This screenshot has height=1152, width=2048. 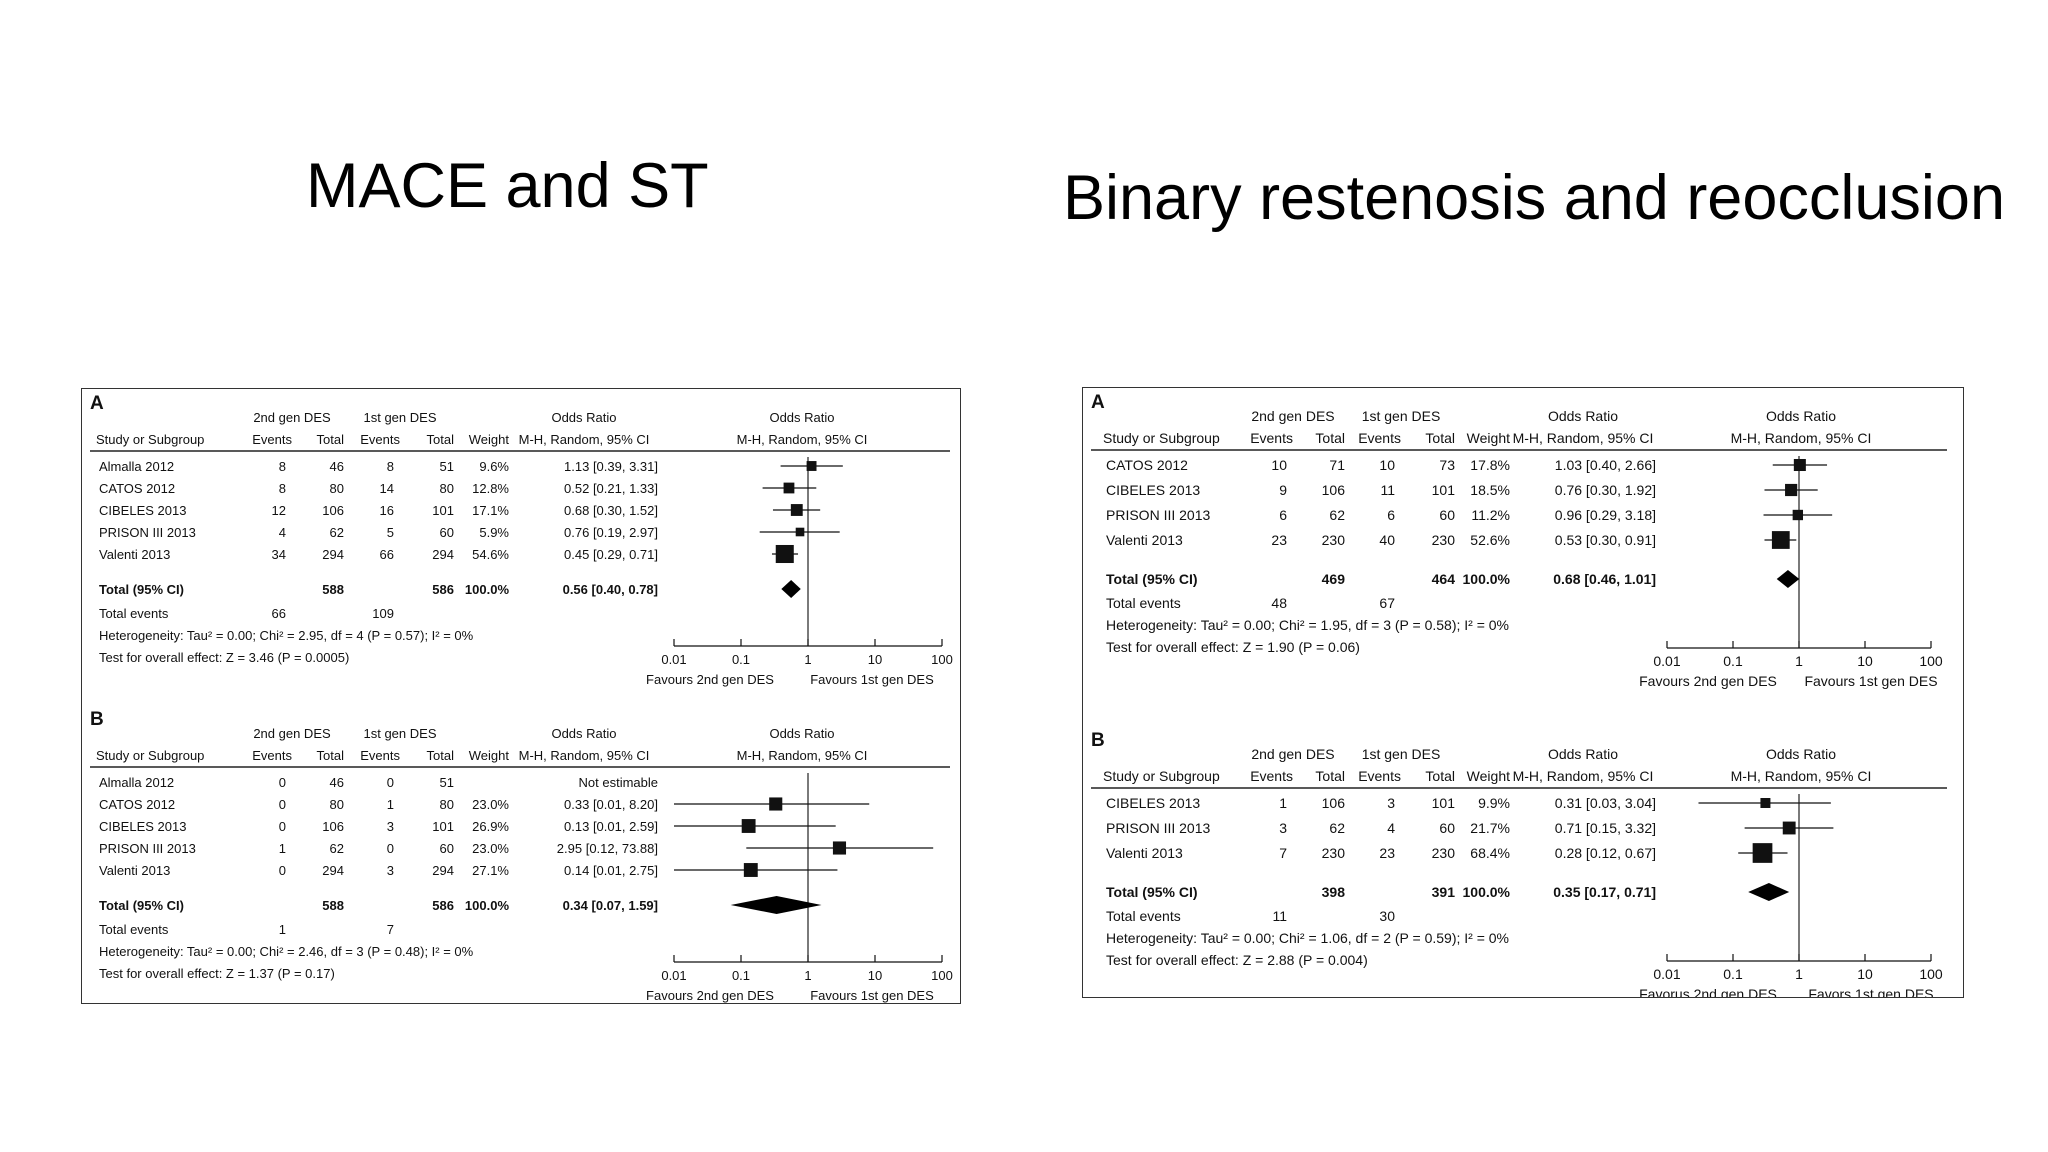 What do you see at coordinates (441, 439) in the screenshot?
I see `p0-header-total2: Total` at bounding box center [441, 439].